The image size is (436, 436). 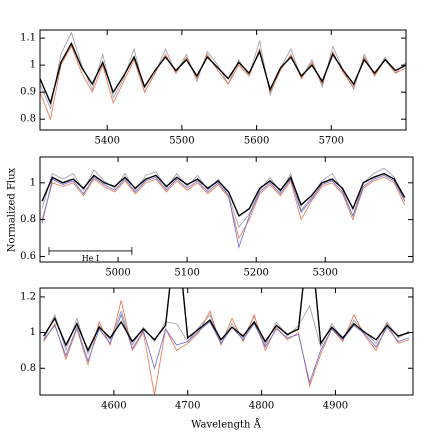 What do you see at coordinates (335, 406) in the screenshot?
I see `x-tick-label: 4900` at bounding box center [335, 406].